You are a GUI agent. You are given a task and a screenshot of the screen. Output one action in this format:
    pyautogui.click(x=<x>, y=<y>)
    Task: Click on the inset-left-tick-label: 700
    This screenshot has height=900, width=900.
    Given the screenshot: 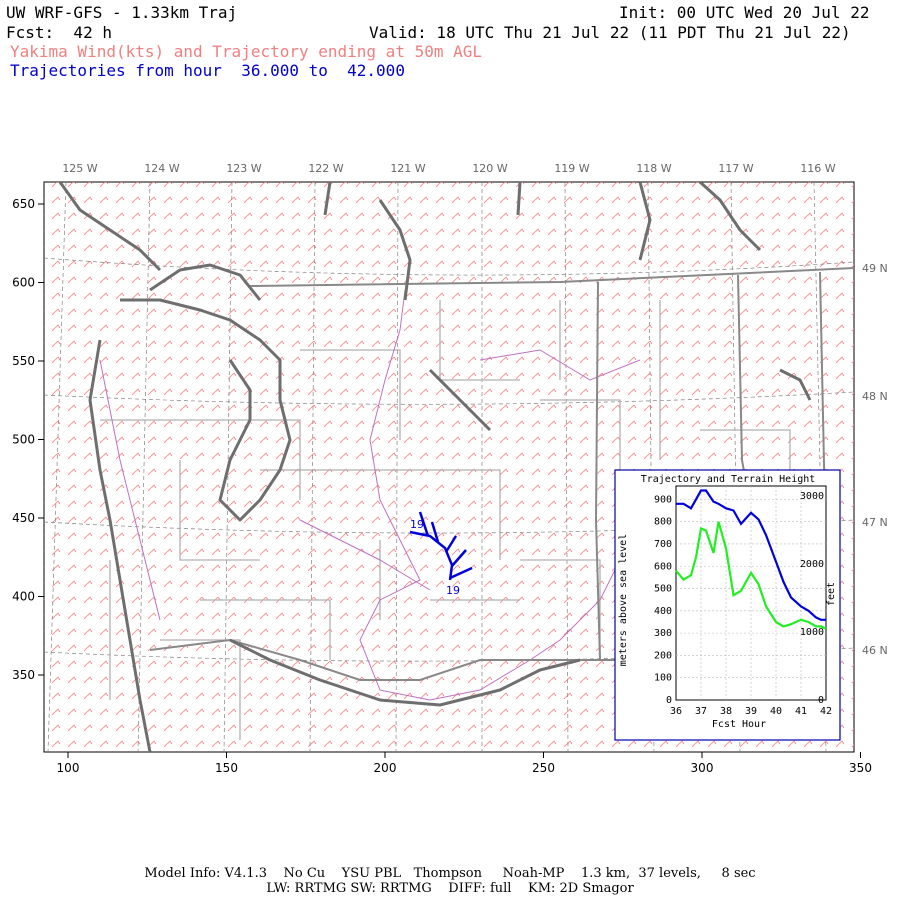 What is the action you would take?
    pyautogui.click(x=663, y=544)
    